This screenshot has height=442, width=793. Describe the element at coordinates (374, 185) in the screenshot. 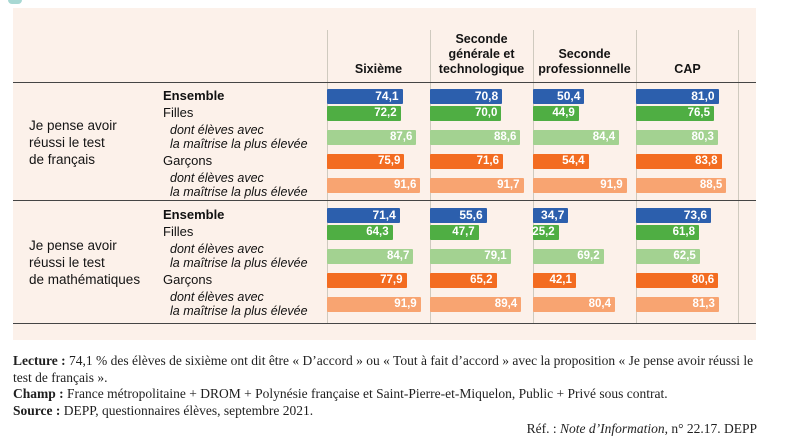

I see `value-bar: 91,6` at that location.